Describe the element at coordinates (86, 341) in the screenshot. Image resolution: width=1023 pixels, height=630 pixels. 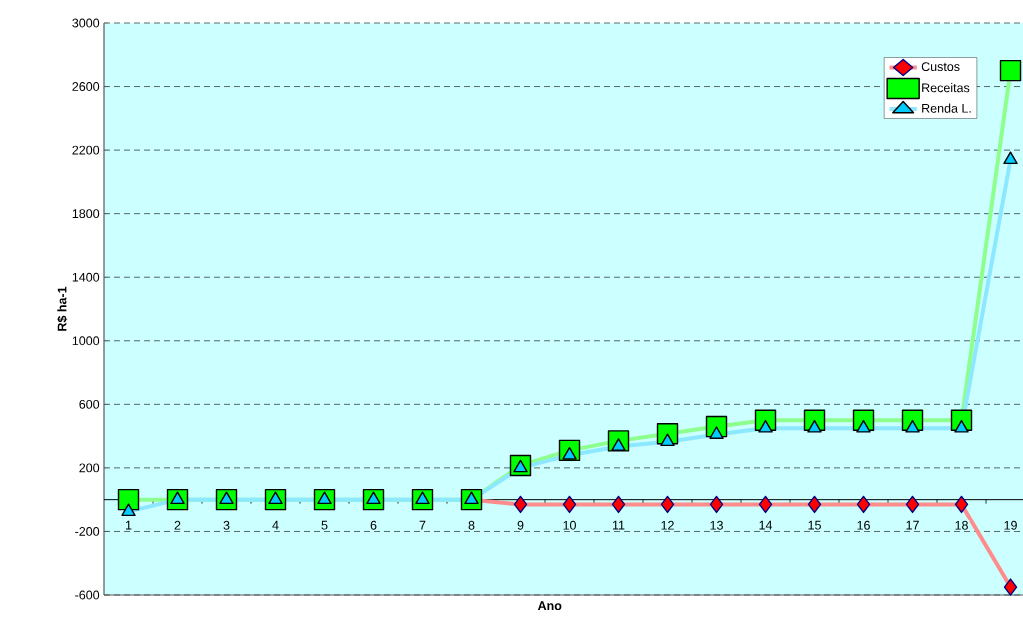
I see `y-tick-label: 1000` at that location.